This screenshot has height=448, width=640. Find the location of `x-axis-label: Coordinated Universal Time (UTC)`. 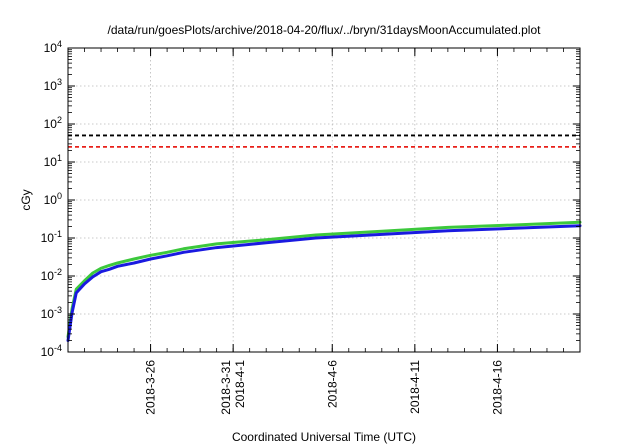

x-axis-label: Coordinated Universal Time (UTC) is located at coordinates (324, 437).